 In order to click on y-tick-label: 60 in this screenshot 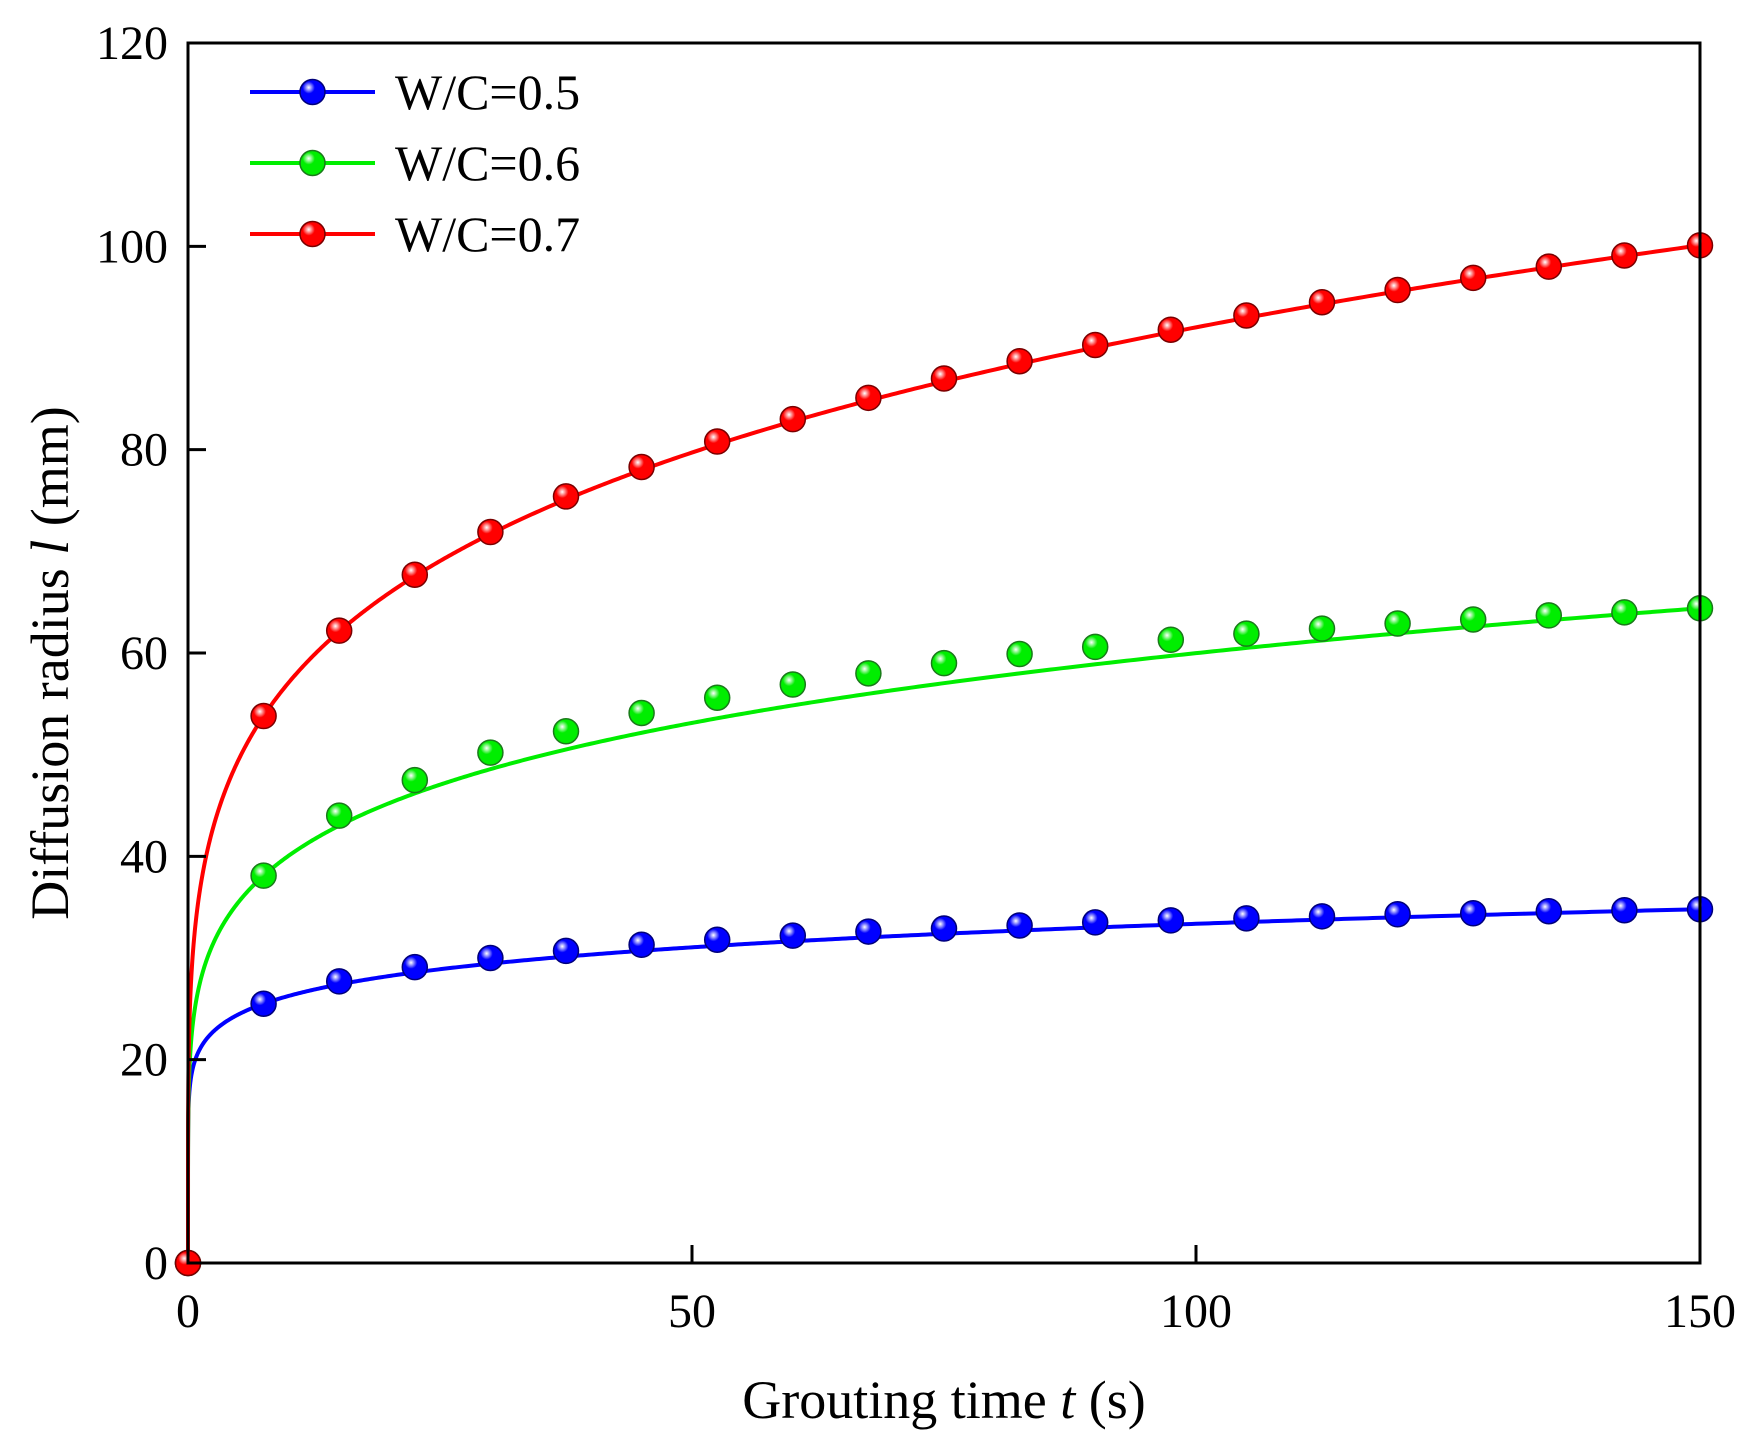, I will do `click(144, 653)`.